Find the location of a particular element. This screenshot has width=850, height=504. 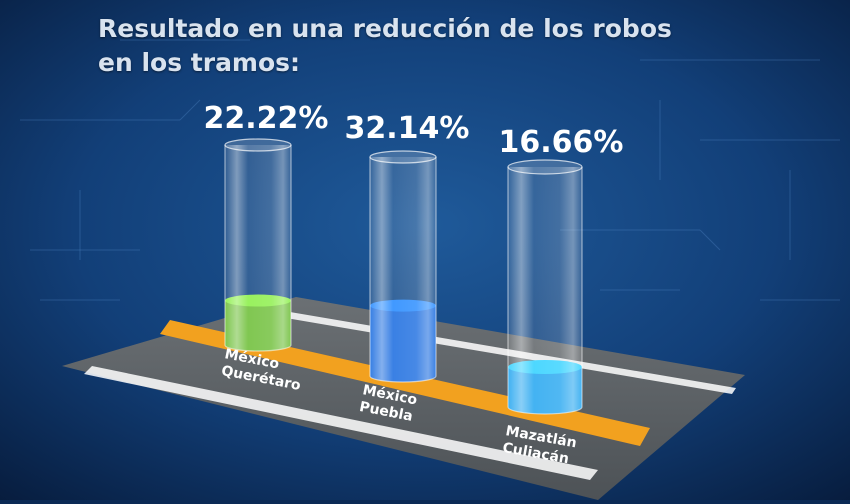

bar-2-rim is located at coordinates (403, 157).